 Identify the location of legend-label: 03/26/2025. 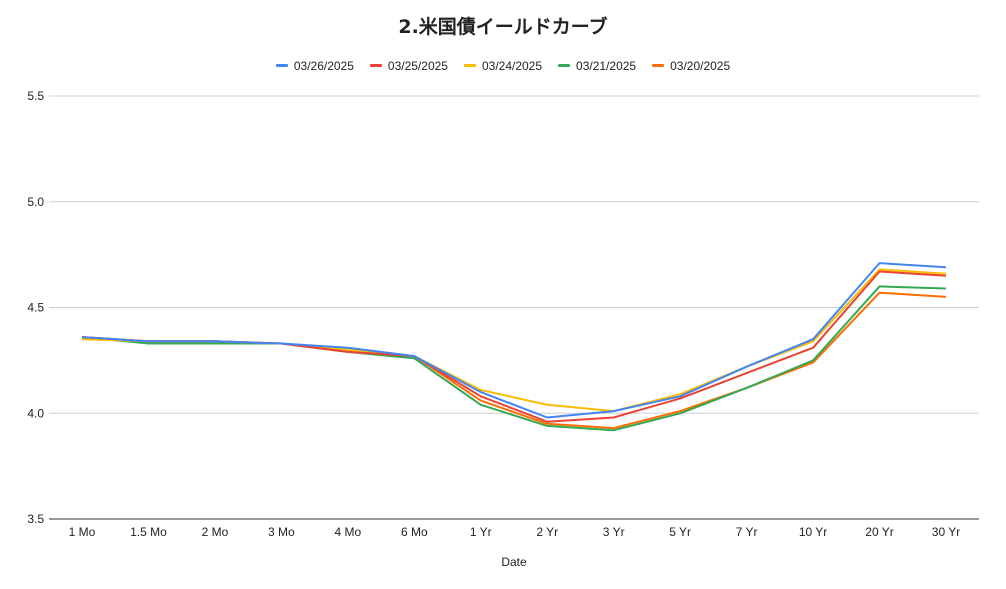
(323, 65).